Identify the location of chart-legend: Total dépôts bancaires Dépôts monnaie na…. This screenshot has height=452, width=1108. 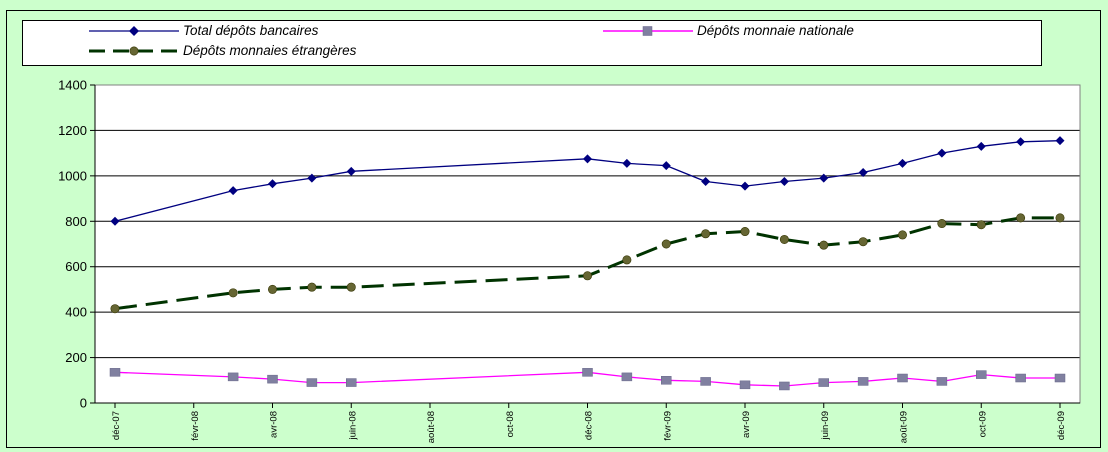
(532, 43).